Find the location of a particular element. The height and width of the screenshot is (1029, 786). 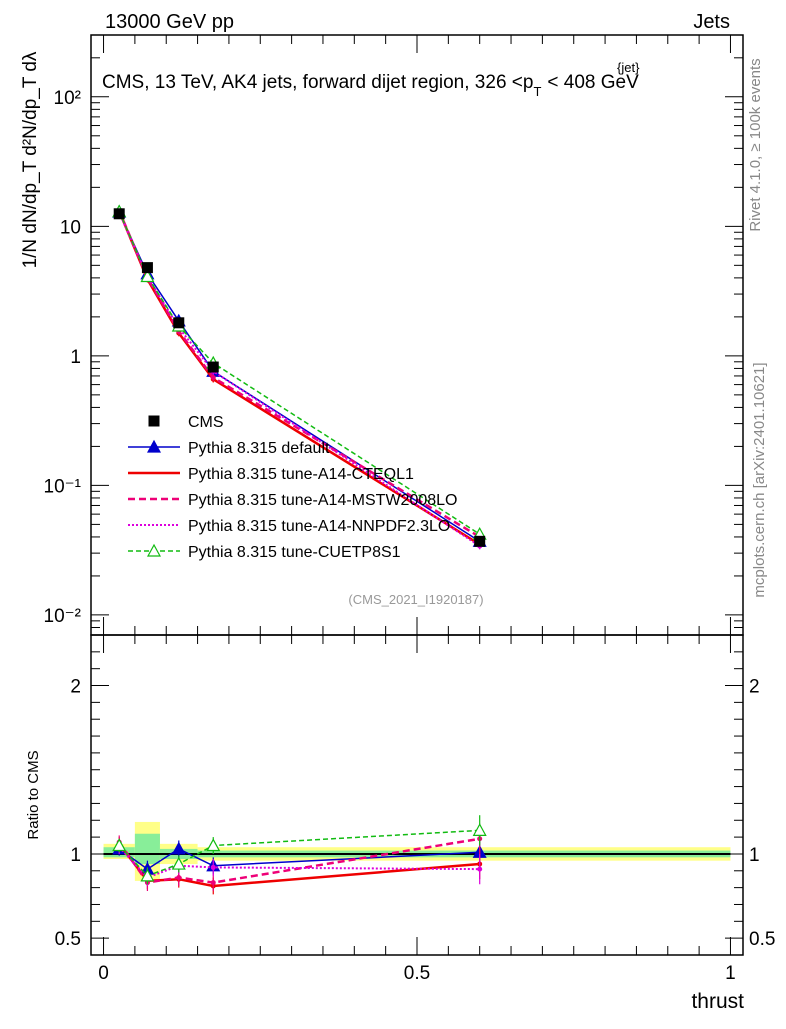

ratio-series-cuetp8s1 is located at coordinates (299, 850).